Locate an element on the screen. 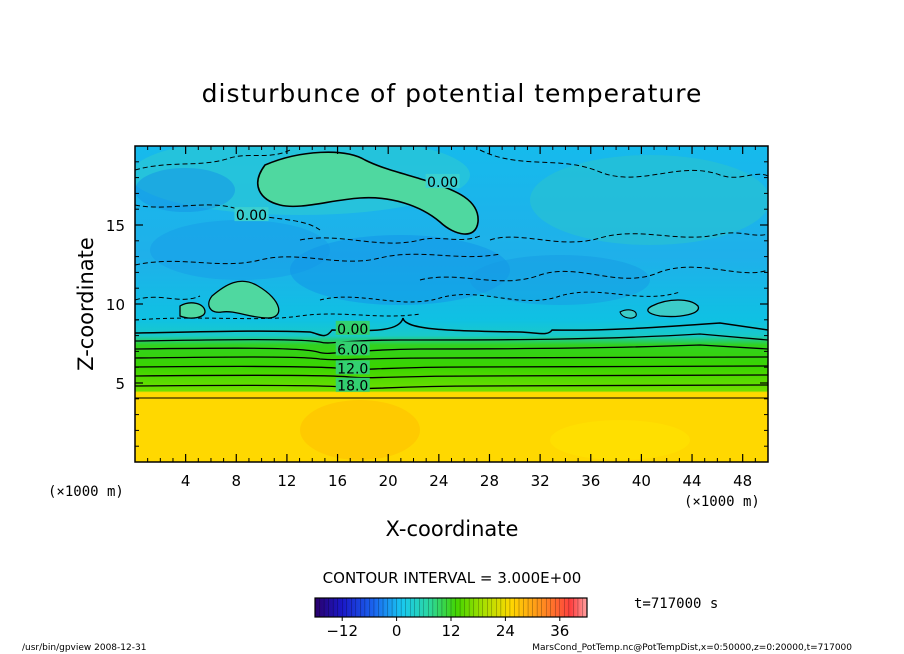 The height and width of the screenshot is (654, 904). x-tick-label: 16 is located at coordinates (337, 481).